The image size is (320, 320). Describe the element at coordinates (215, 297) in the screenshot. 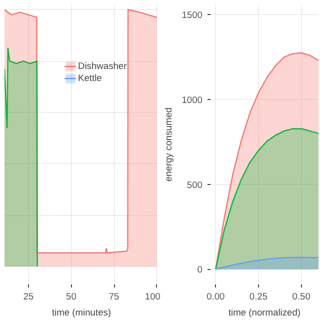

I see `x-tick-label: 0.00` at that location.